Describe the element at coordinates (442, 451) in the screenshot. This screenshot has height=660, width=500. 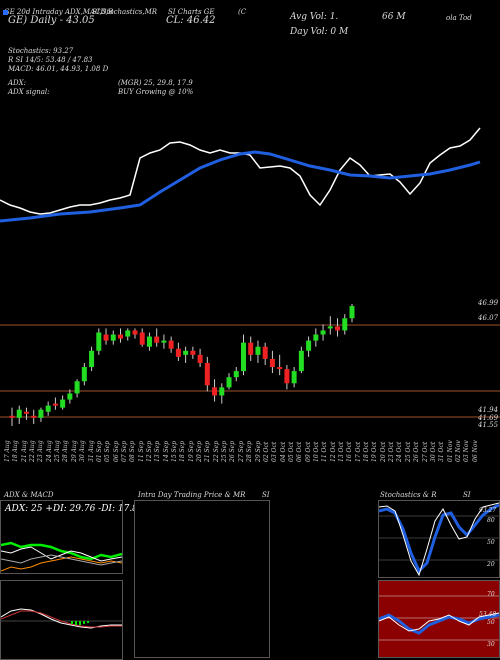
I see `date-tick-label: 31 Oct` at that location.